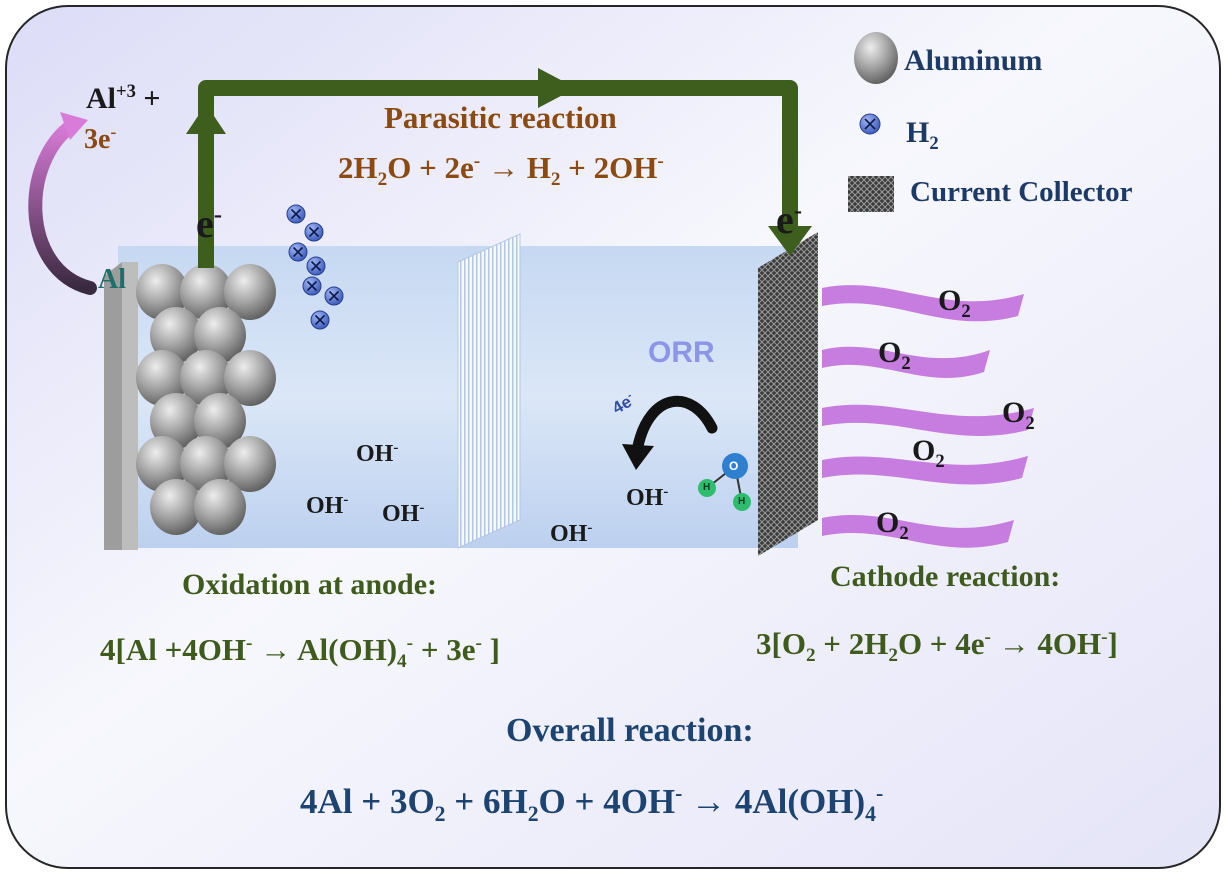  I want to click on cathode-eq-sup: -, so click(1104, 637).